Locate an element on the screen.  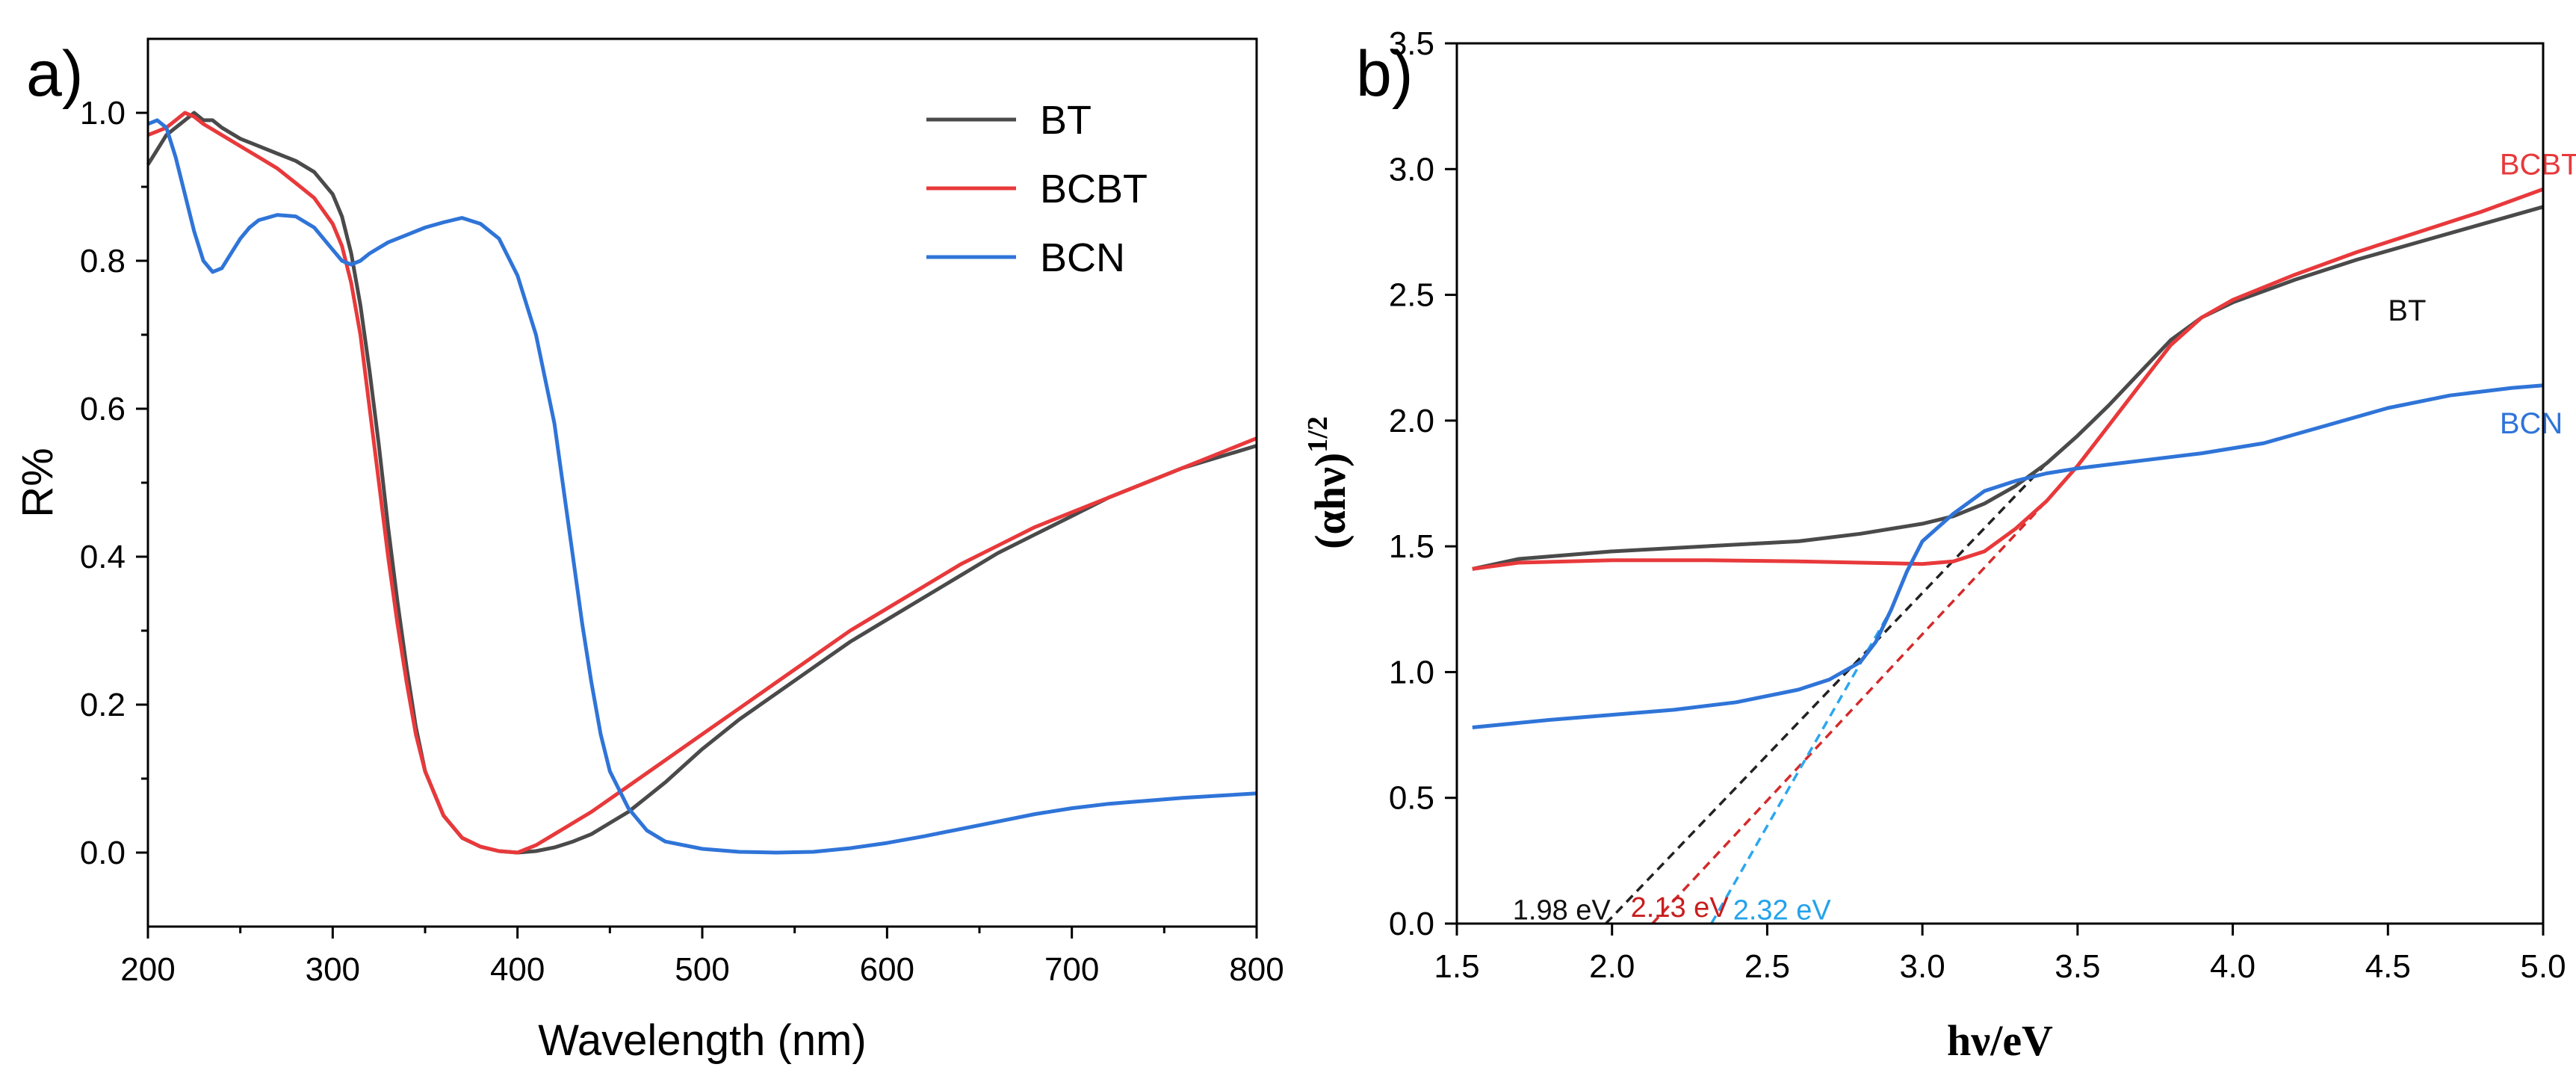
panel-a-x-tick-label: 200 is located at coordinates (147, 969).